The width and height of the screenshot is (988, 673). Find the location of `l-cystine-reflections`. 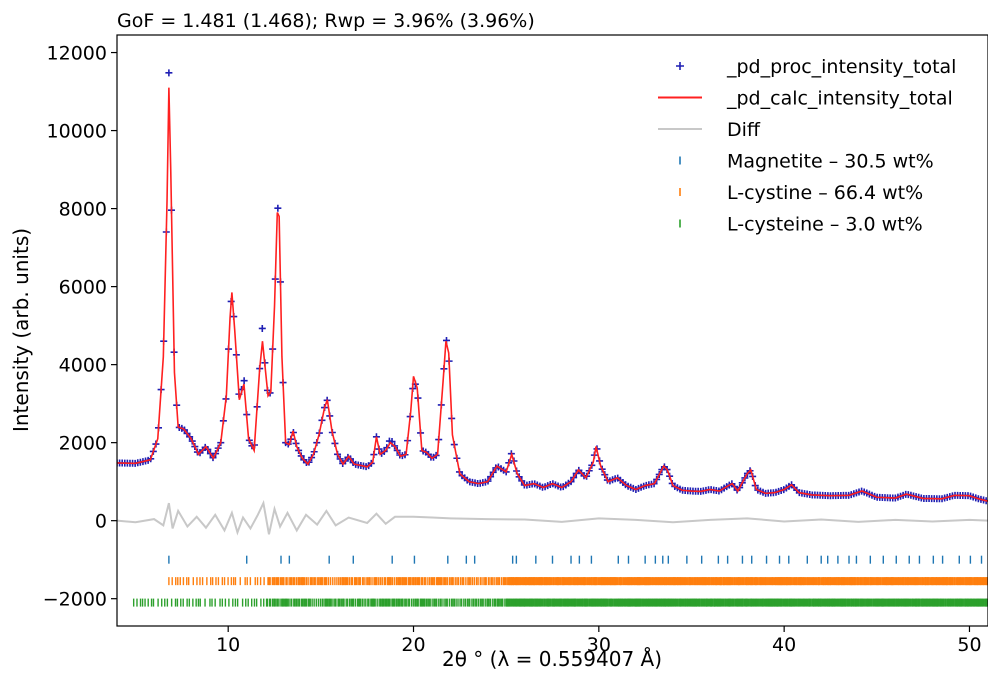

l-cystine-reflections is located at coordinates (578, 581).